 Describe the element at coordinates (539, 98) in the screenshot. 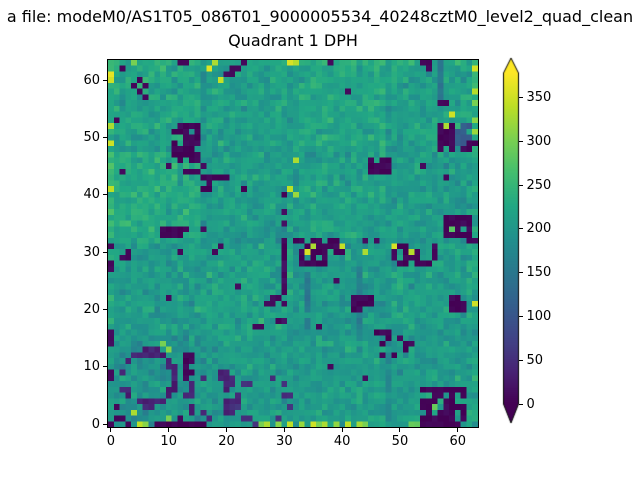

I see `colorbar-tick-label: 350` at that location.